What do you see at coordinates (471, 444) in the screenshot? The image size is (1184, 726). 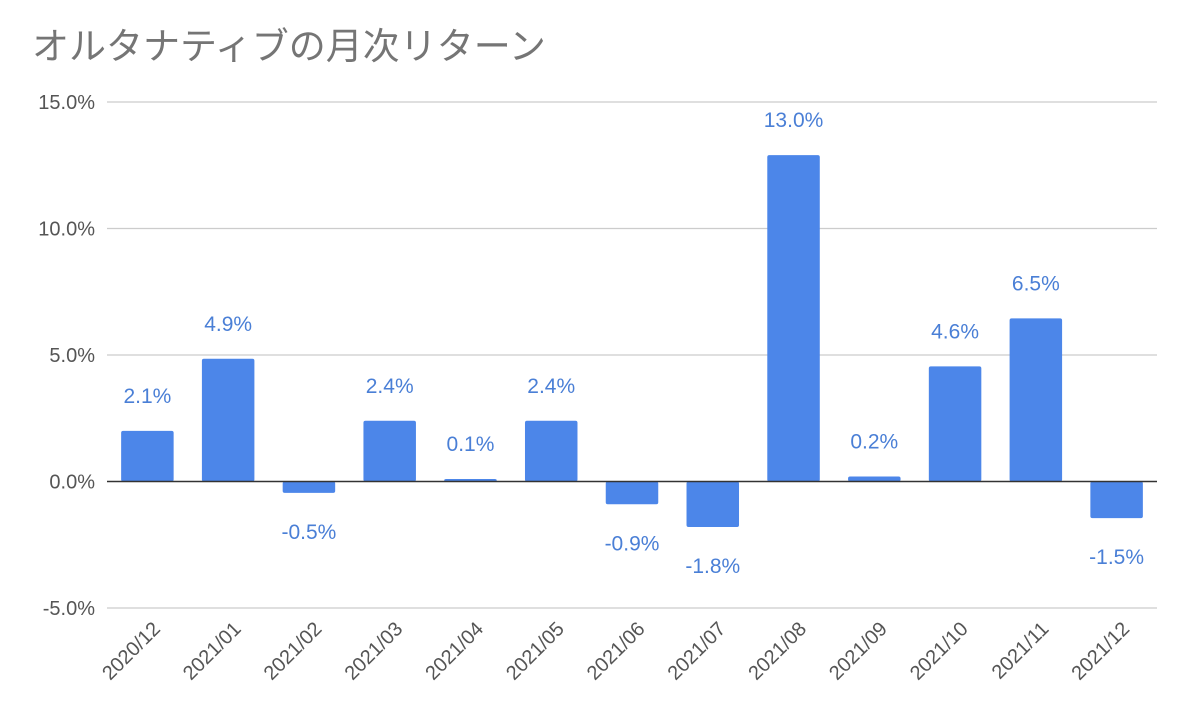 I see `data-label: 0.1%` at bounding box center [471, 444].